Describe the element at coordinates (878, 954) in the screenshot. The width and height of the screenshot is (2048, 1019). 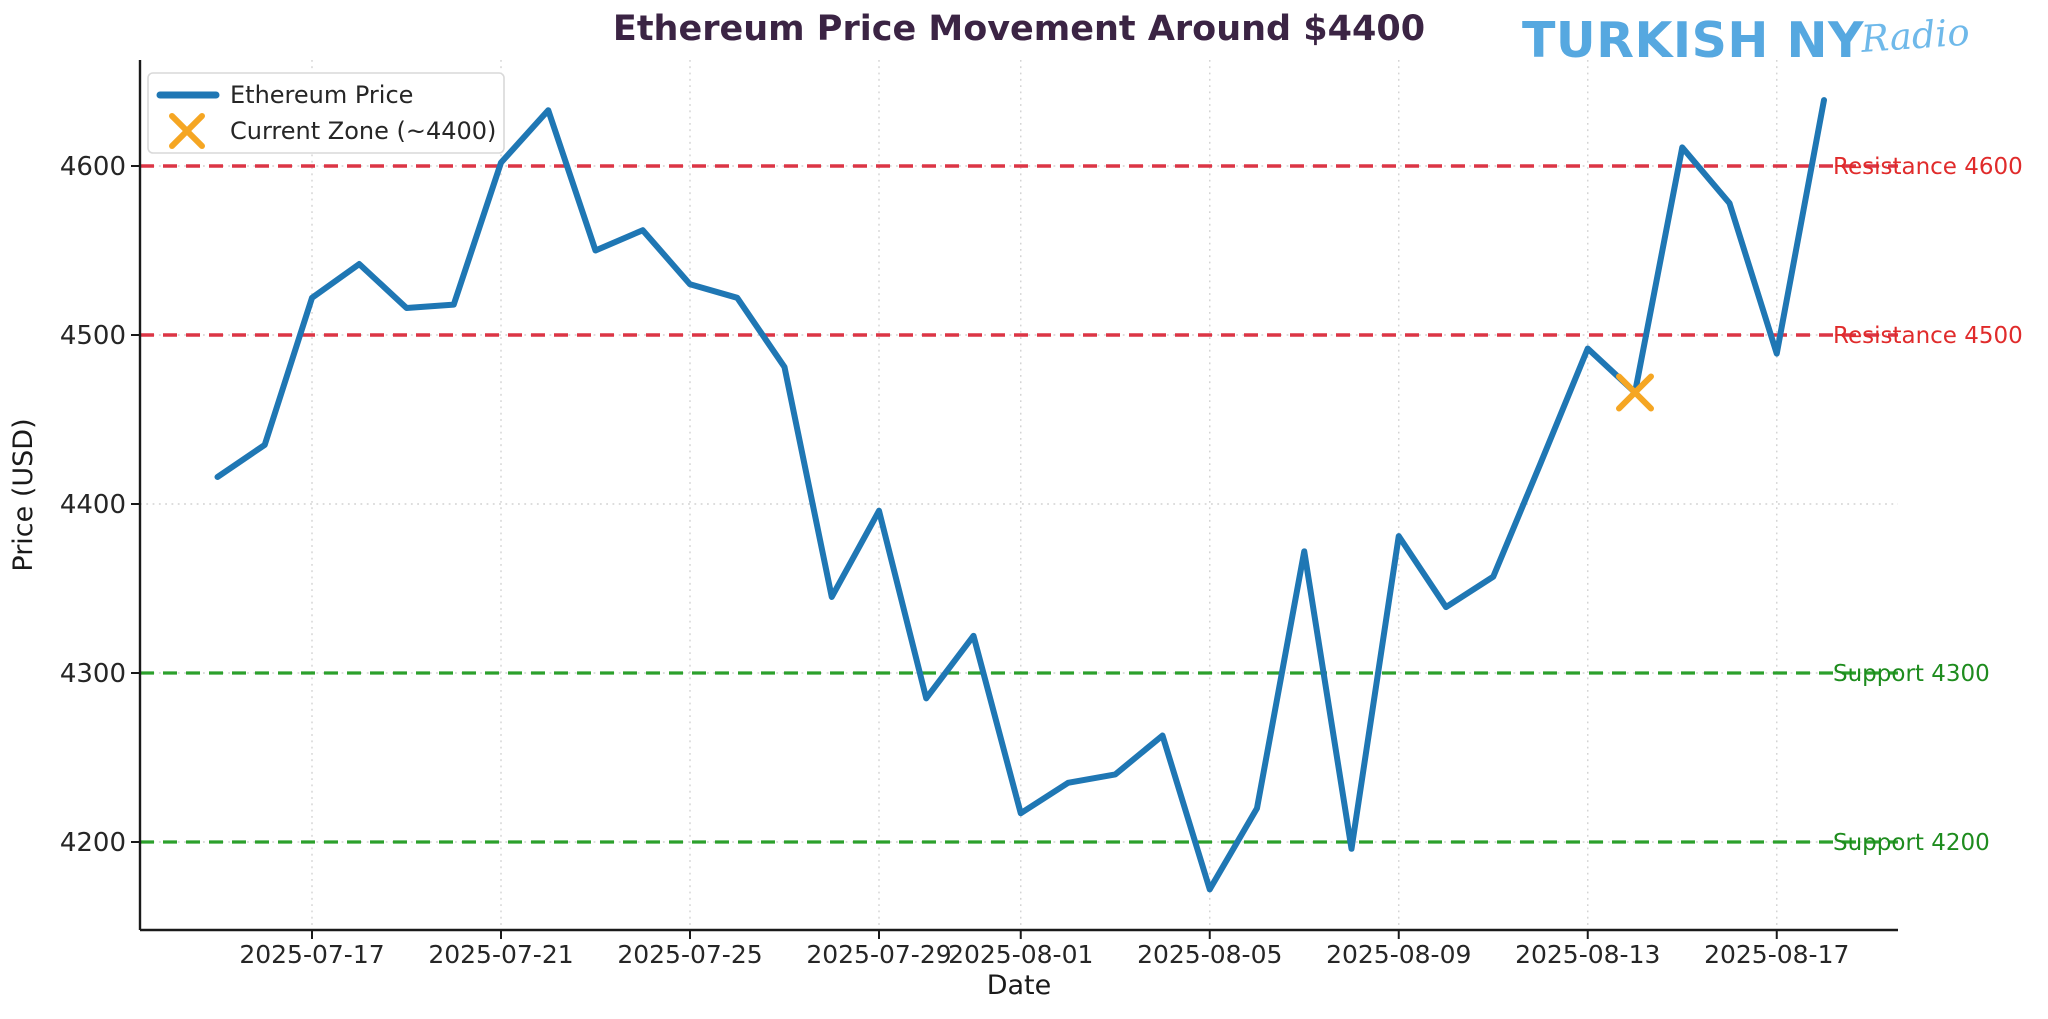
I see `x-tick-label: 2025-07-29` at that location.